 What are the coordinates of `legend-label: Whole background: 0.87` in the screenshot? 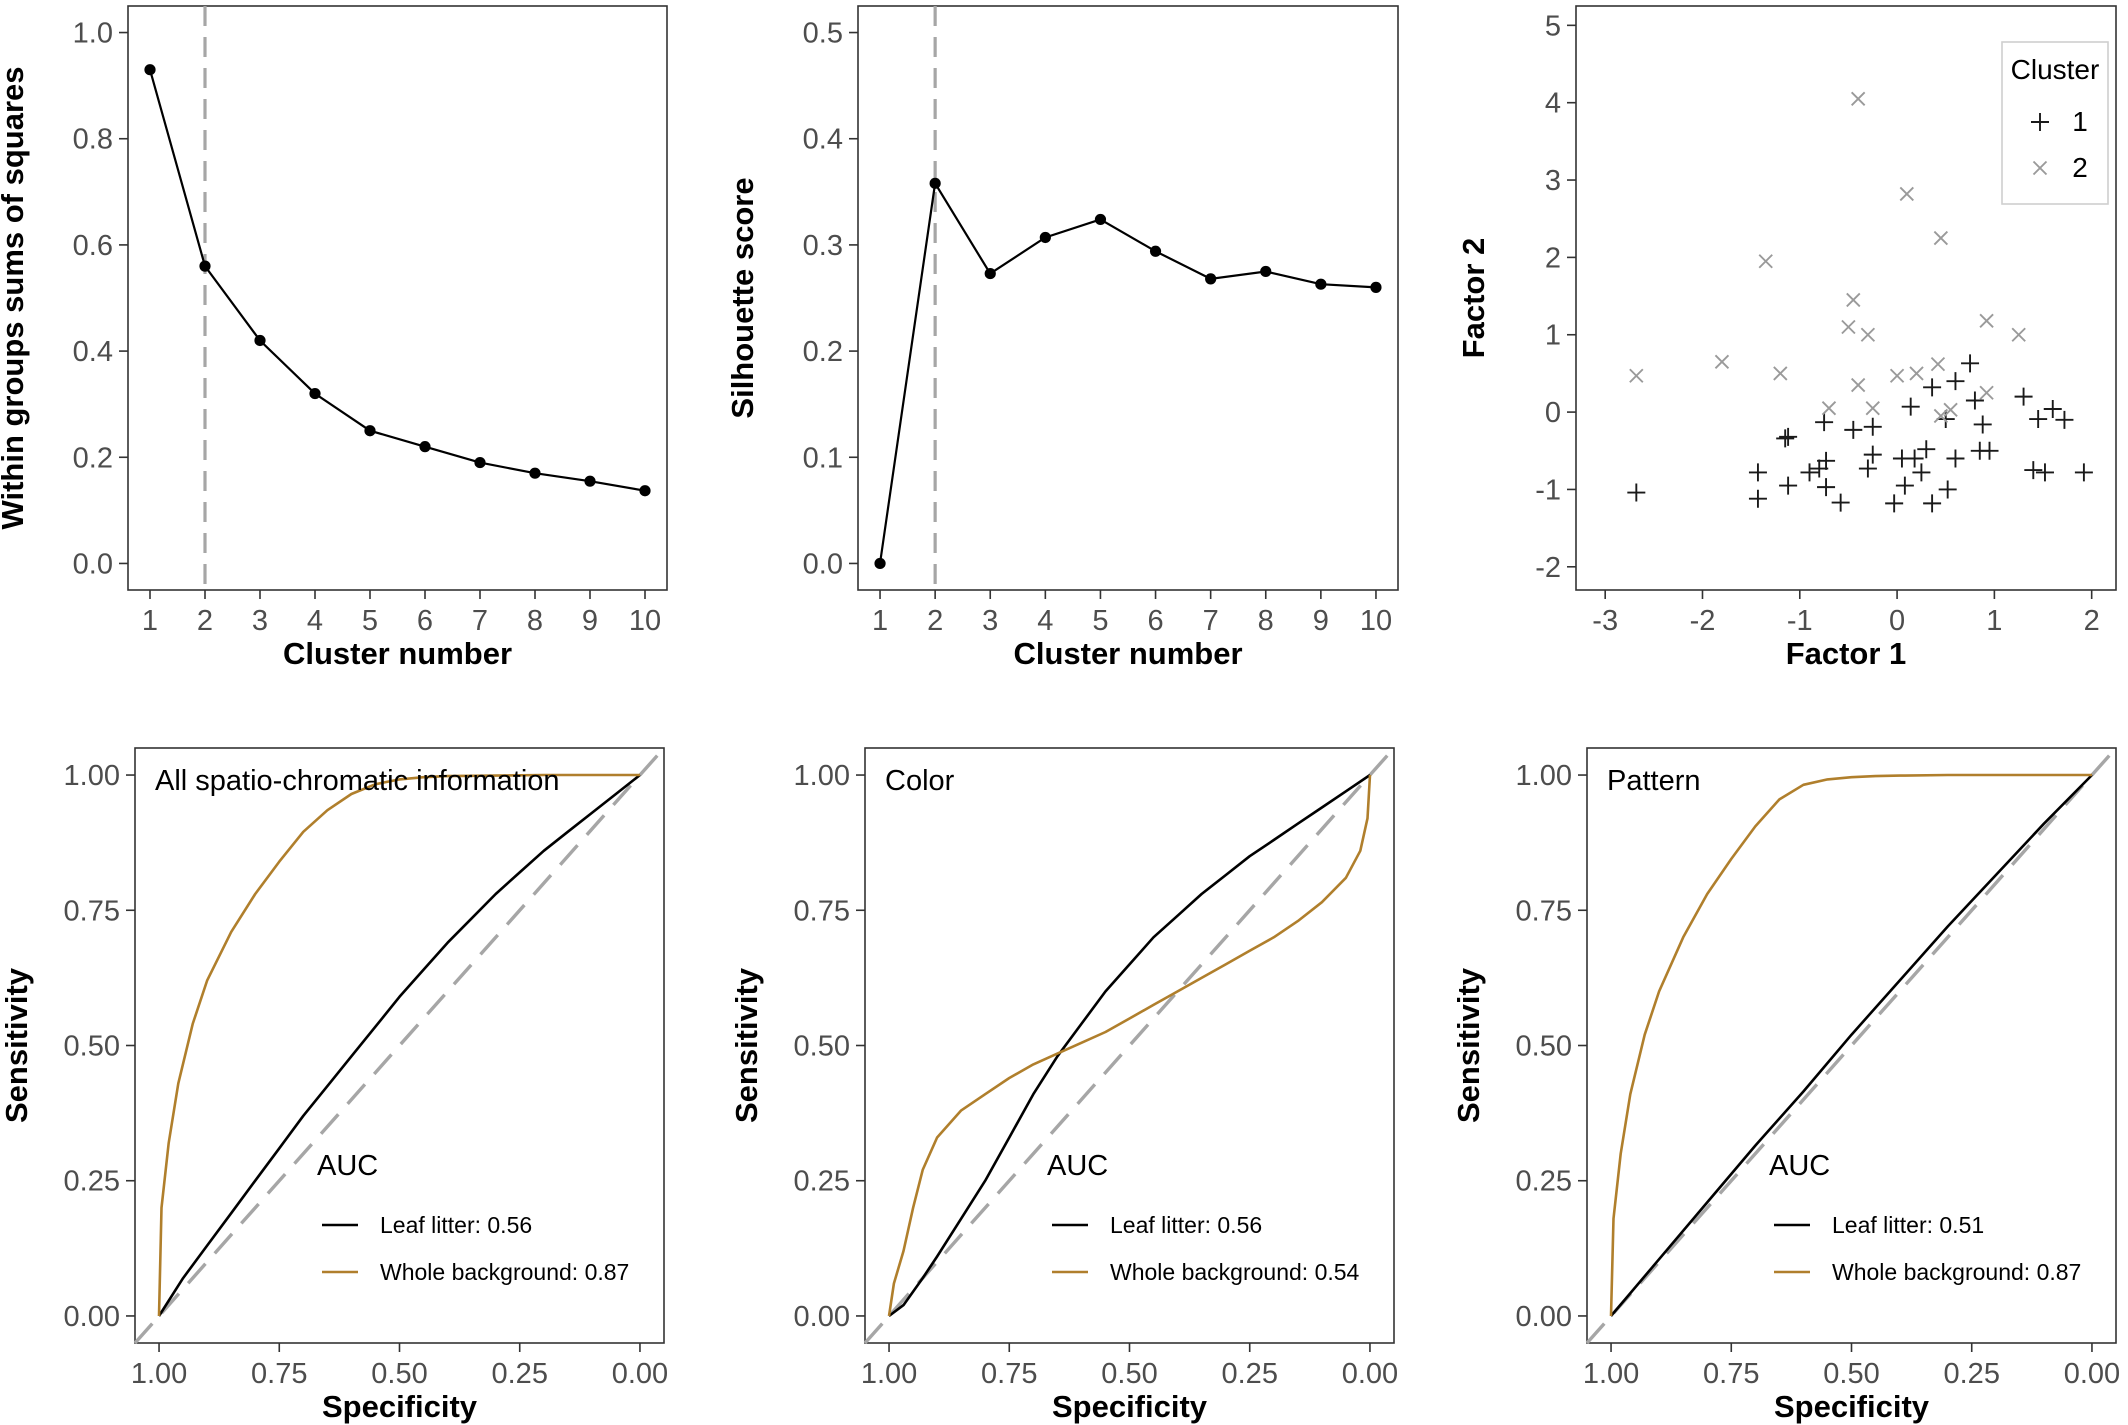 It's located at (1956, 1272).